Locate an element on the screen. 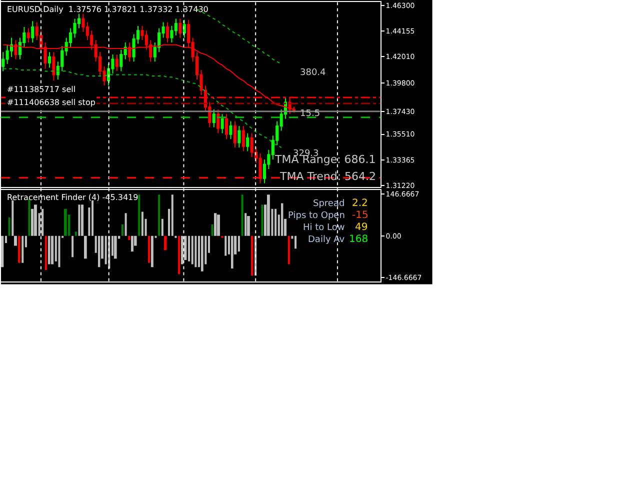 Image resolution: width=625 pixels, height=500 pixels. text: 380.4 is located at coordinates (313, 73).